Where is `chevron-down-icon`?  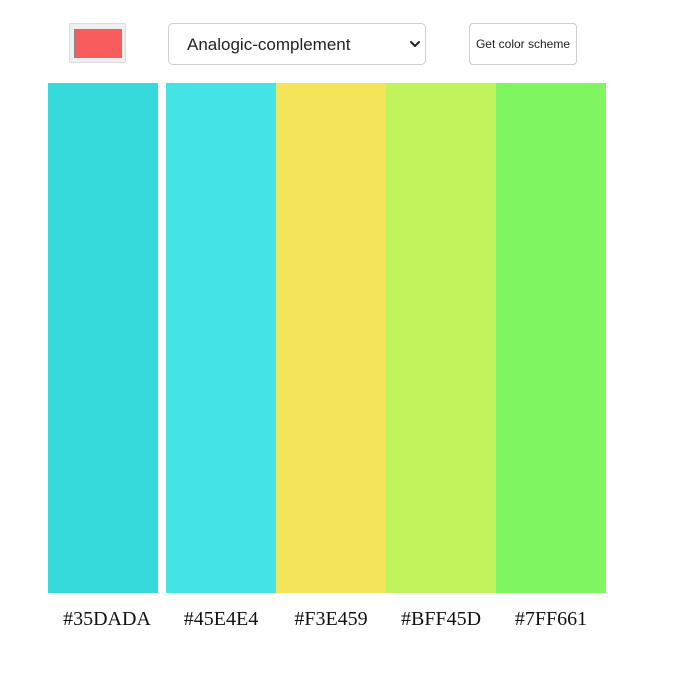 chevron-down-icon is located at coordinates (415, 44).